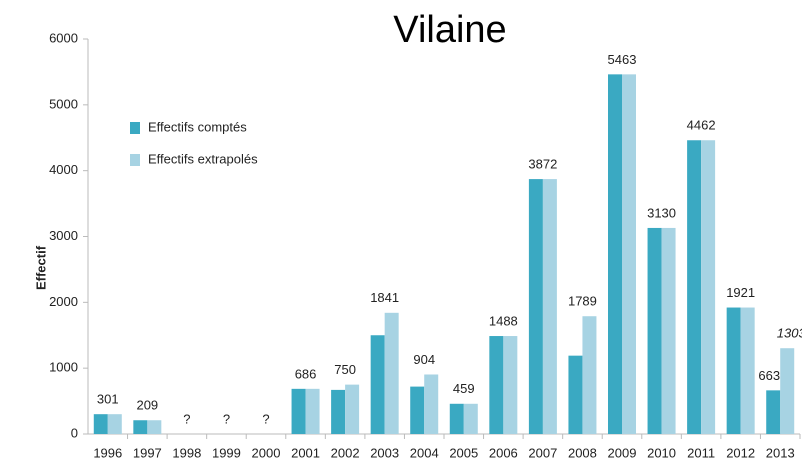 This screenshot has height=464, width=802. Describe the element at coordinates (306, 373) in the screenshot. I see `data-label: 686` at that location.